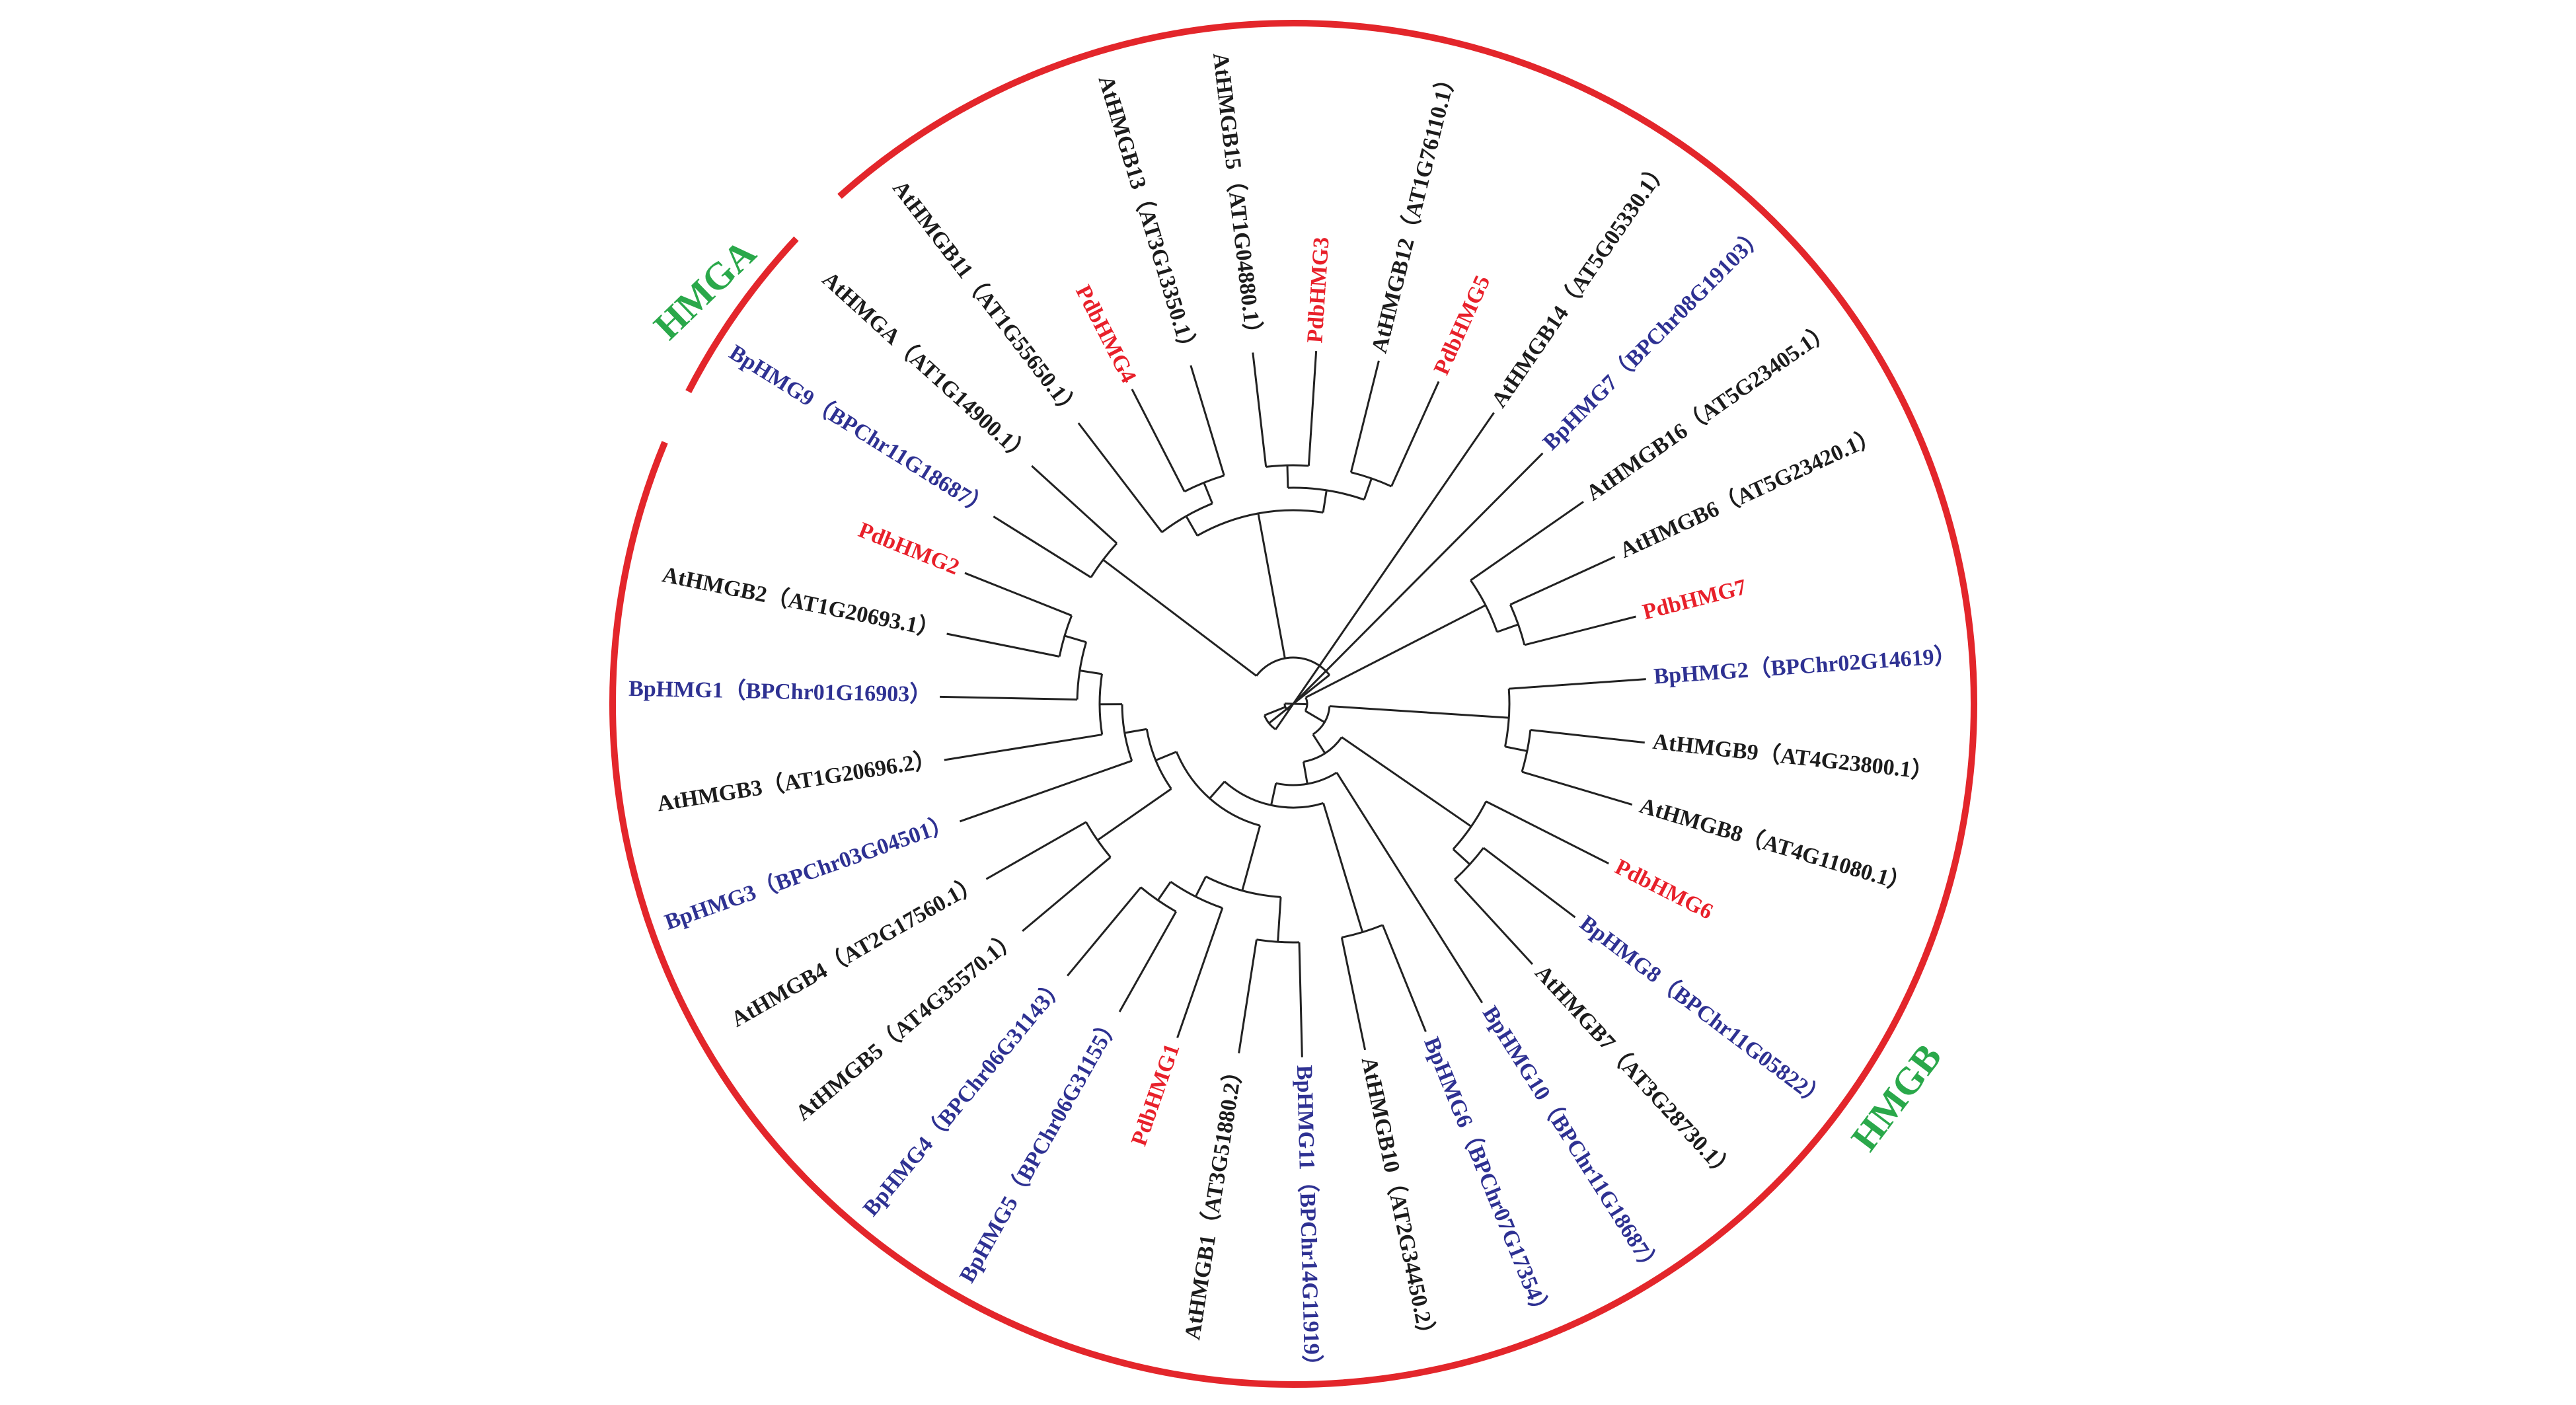 This screenshot has width=2576, height=1405. I want to click on leaf-label-bphmg2: BpHMG2（BPChr02G14619）, so click(1805, 665).